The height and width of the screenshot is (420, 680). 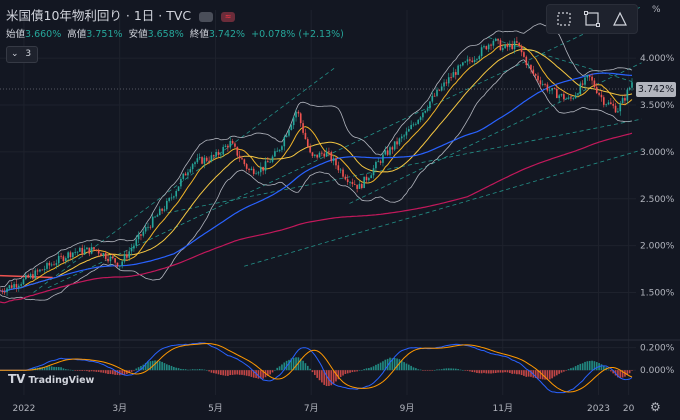 What do you see at coordinates (657, 371) in the screenshot?
I see `macd-tick-label: 0.000%` at bounding box center [657, 371].